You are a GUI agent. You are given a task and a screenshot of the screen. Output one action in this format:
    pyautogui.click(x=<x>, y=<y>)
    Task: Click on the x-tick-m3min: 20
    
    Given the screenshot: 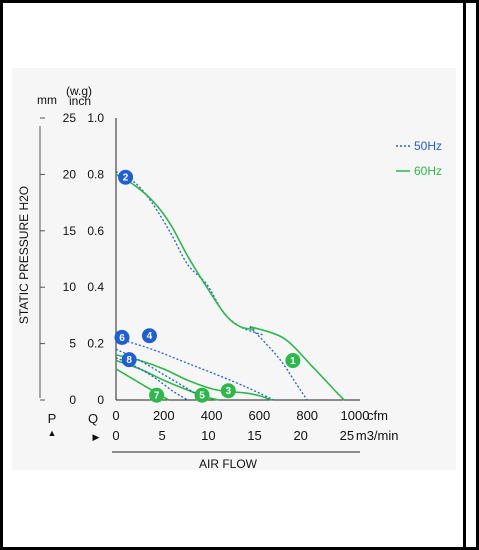 What is the action you would take?
    pyautogui.click(x=300, y=435)
    